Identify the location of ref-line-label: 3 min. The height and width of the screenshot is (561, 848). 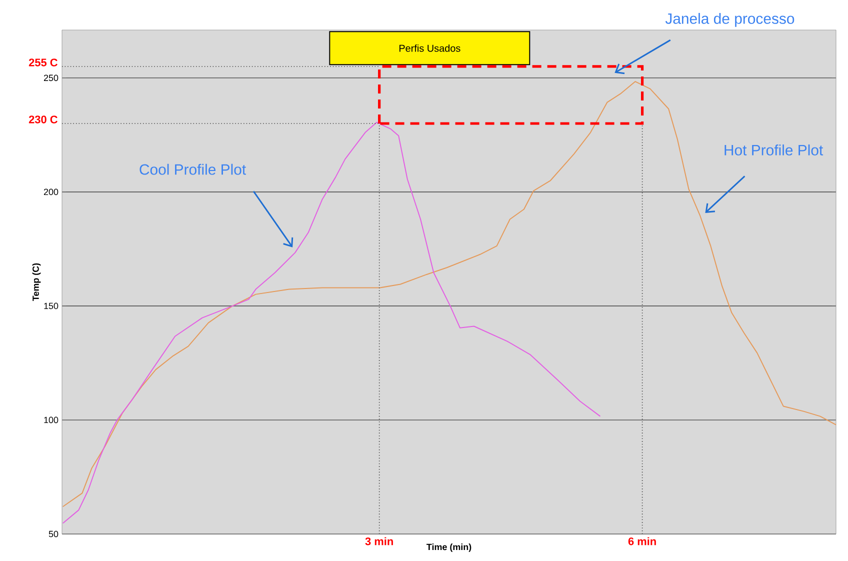
(379, 541).